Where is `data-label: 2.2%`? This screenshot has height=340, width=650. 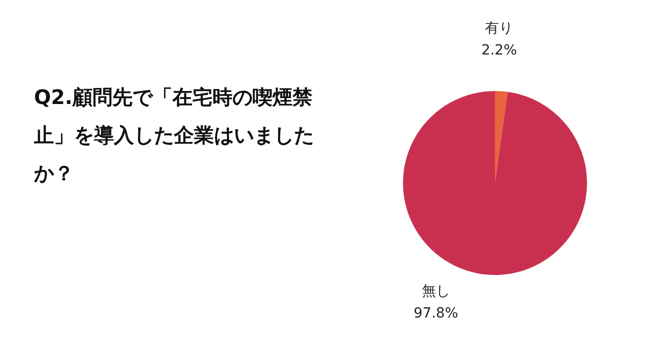 data-label: 2.2% is located at coordinates (499, 50).